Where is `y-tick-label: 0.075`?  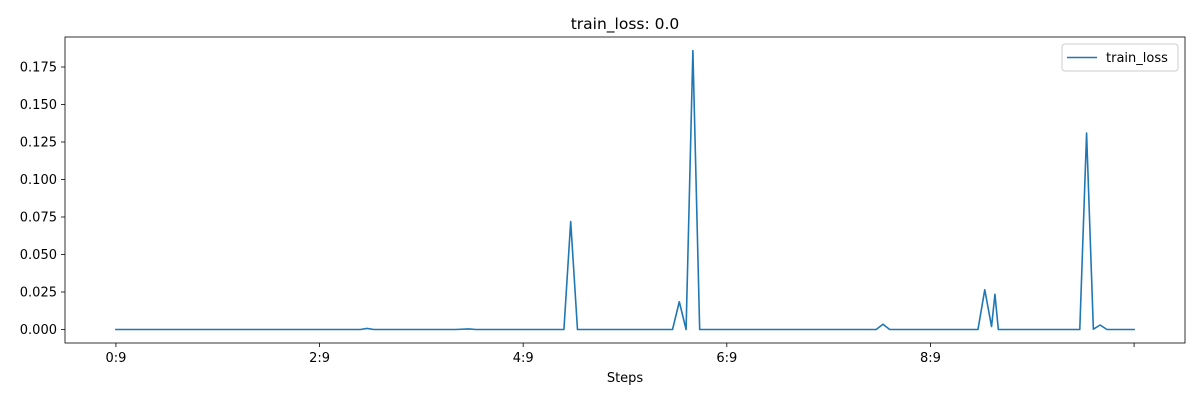 y-tick-label: 0.075 is located at coordinates (38, 218).